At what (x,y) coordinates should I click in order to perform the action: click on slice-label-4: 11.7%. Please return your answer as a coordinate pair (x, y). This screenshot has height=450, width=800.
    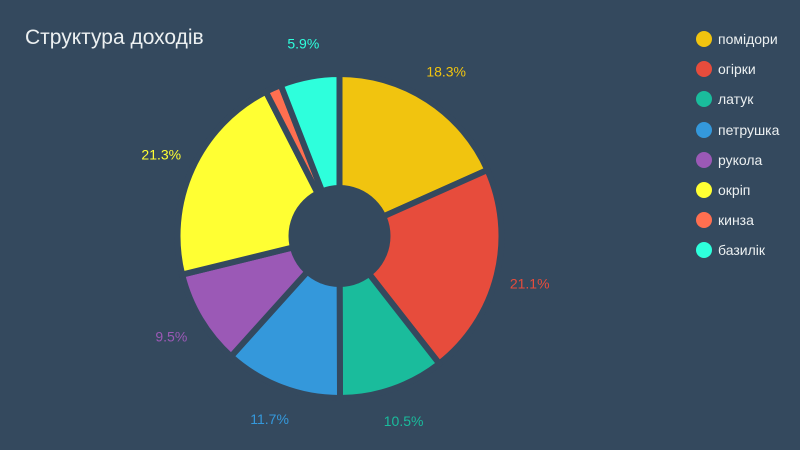
    Looking at the image, I should click on (269, 419).